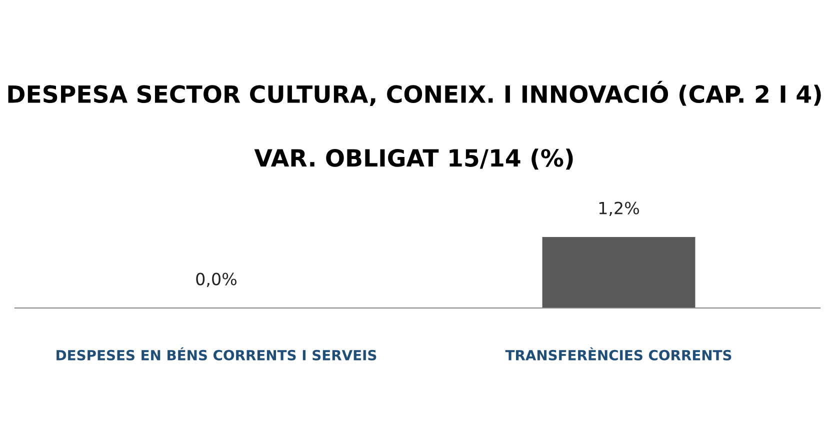  Describe the element at coordinates (216, 353) in the screenshot. I see `x-tick-label: DESPESES EN BÉNS CORRENTS I SERVEIS` at that location.